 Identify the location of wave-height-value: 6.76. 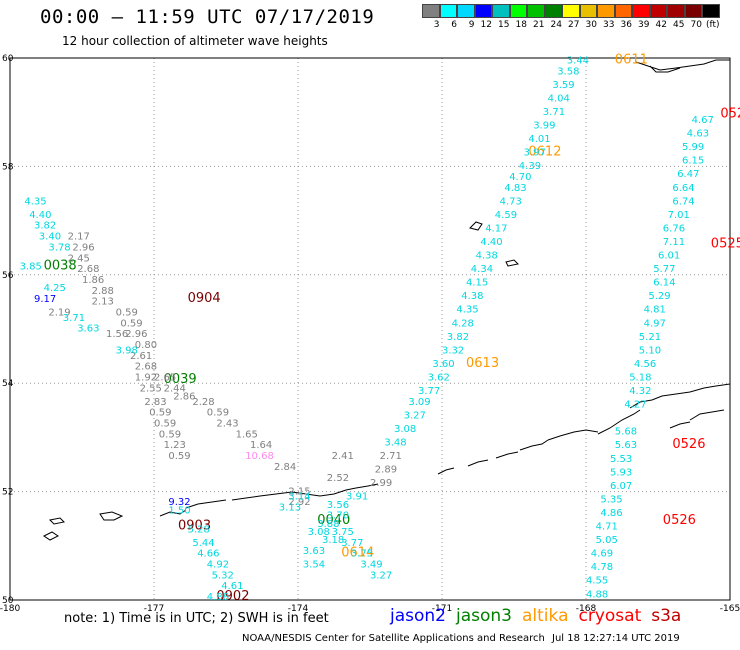
(674, 228).